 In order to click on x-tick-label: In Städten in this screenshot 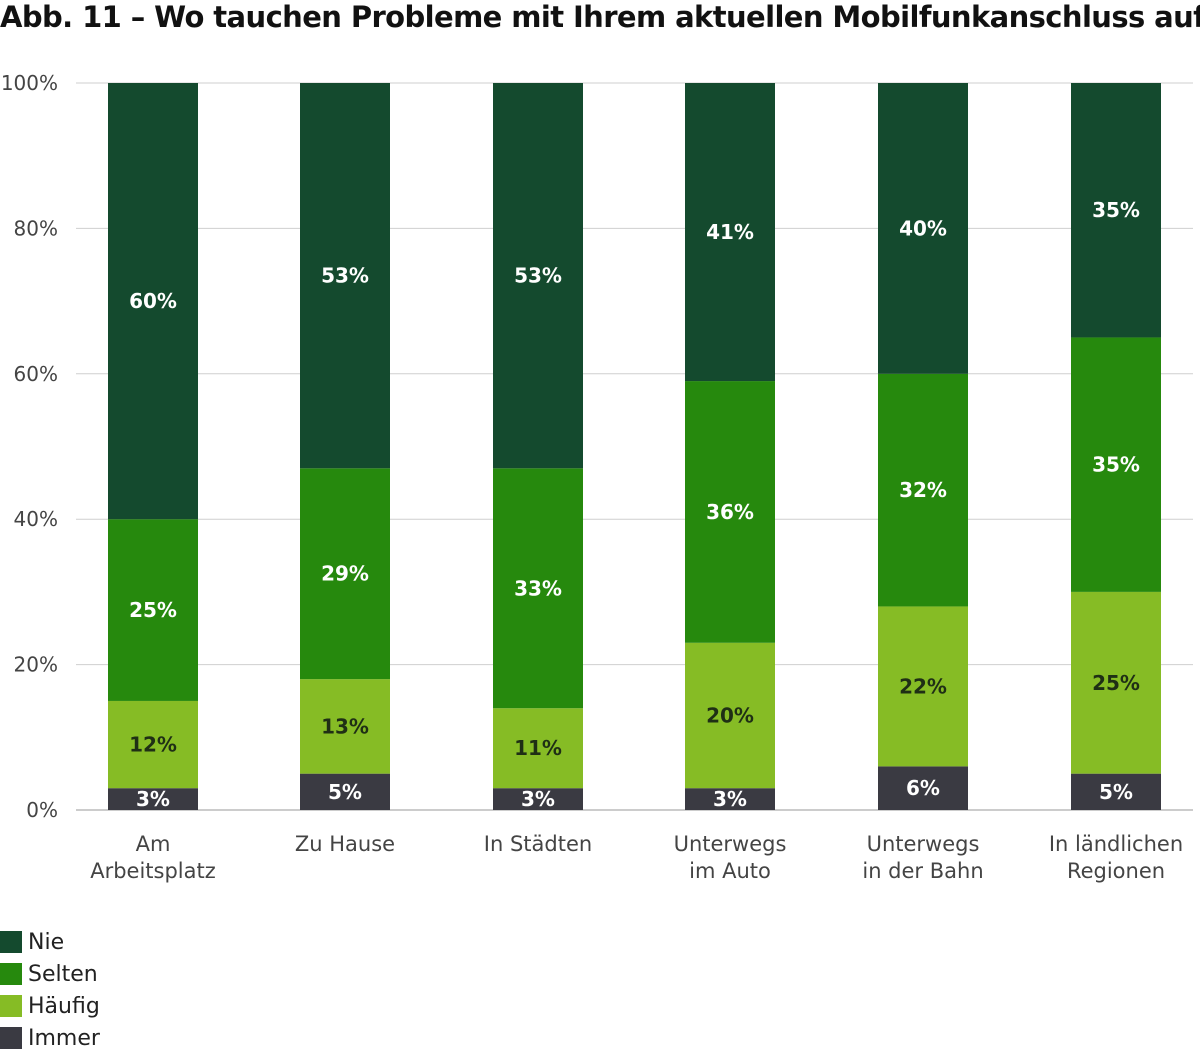, I will do `click(538, 844)`.